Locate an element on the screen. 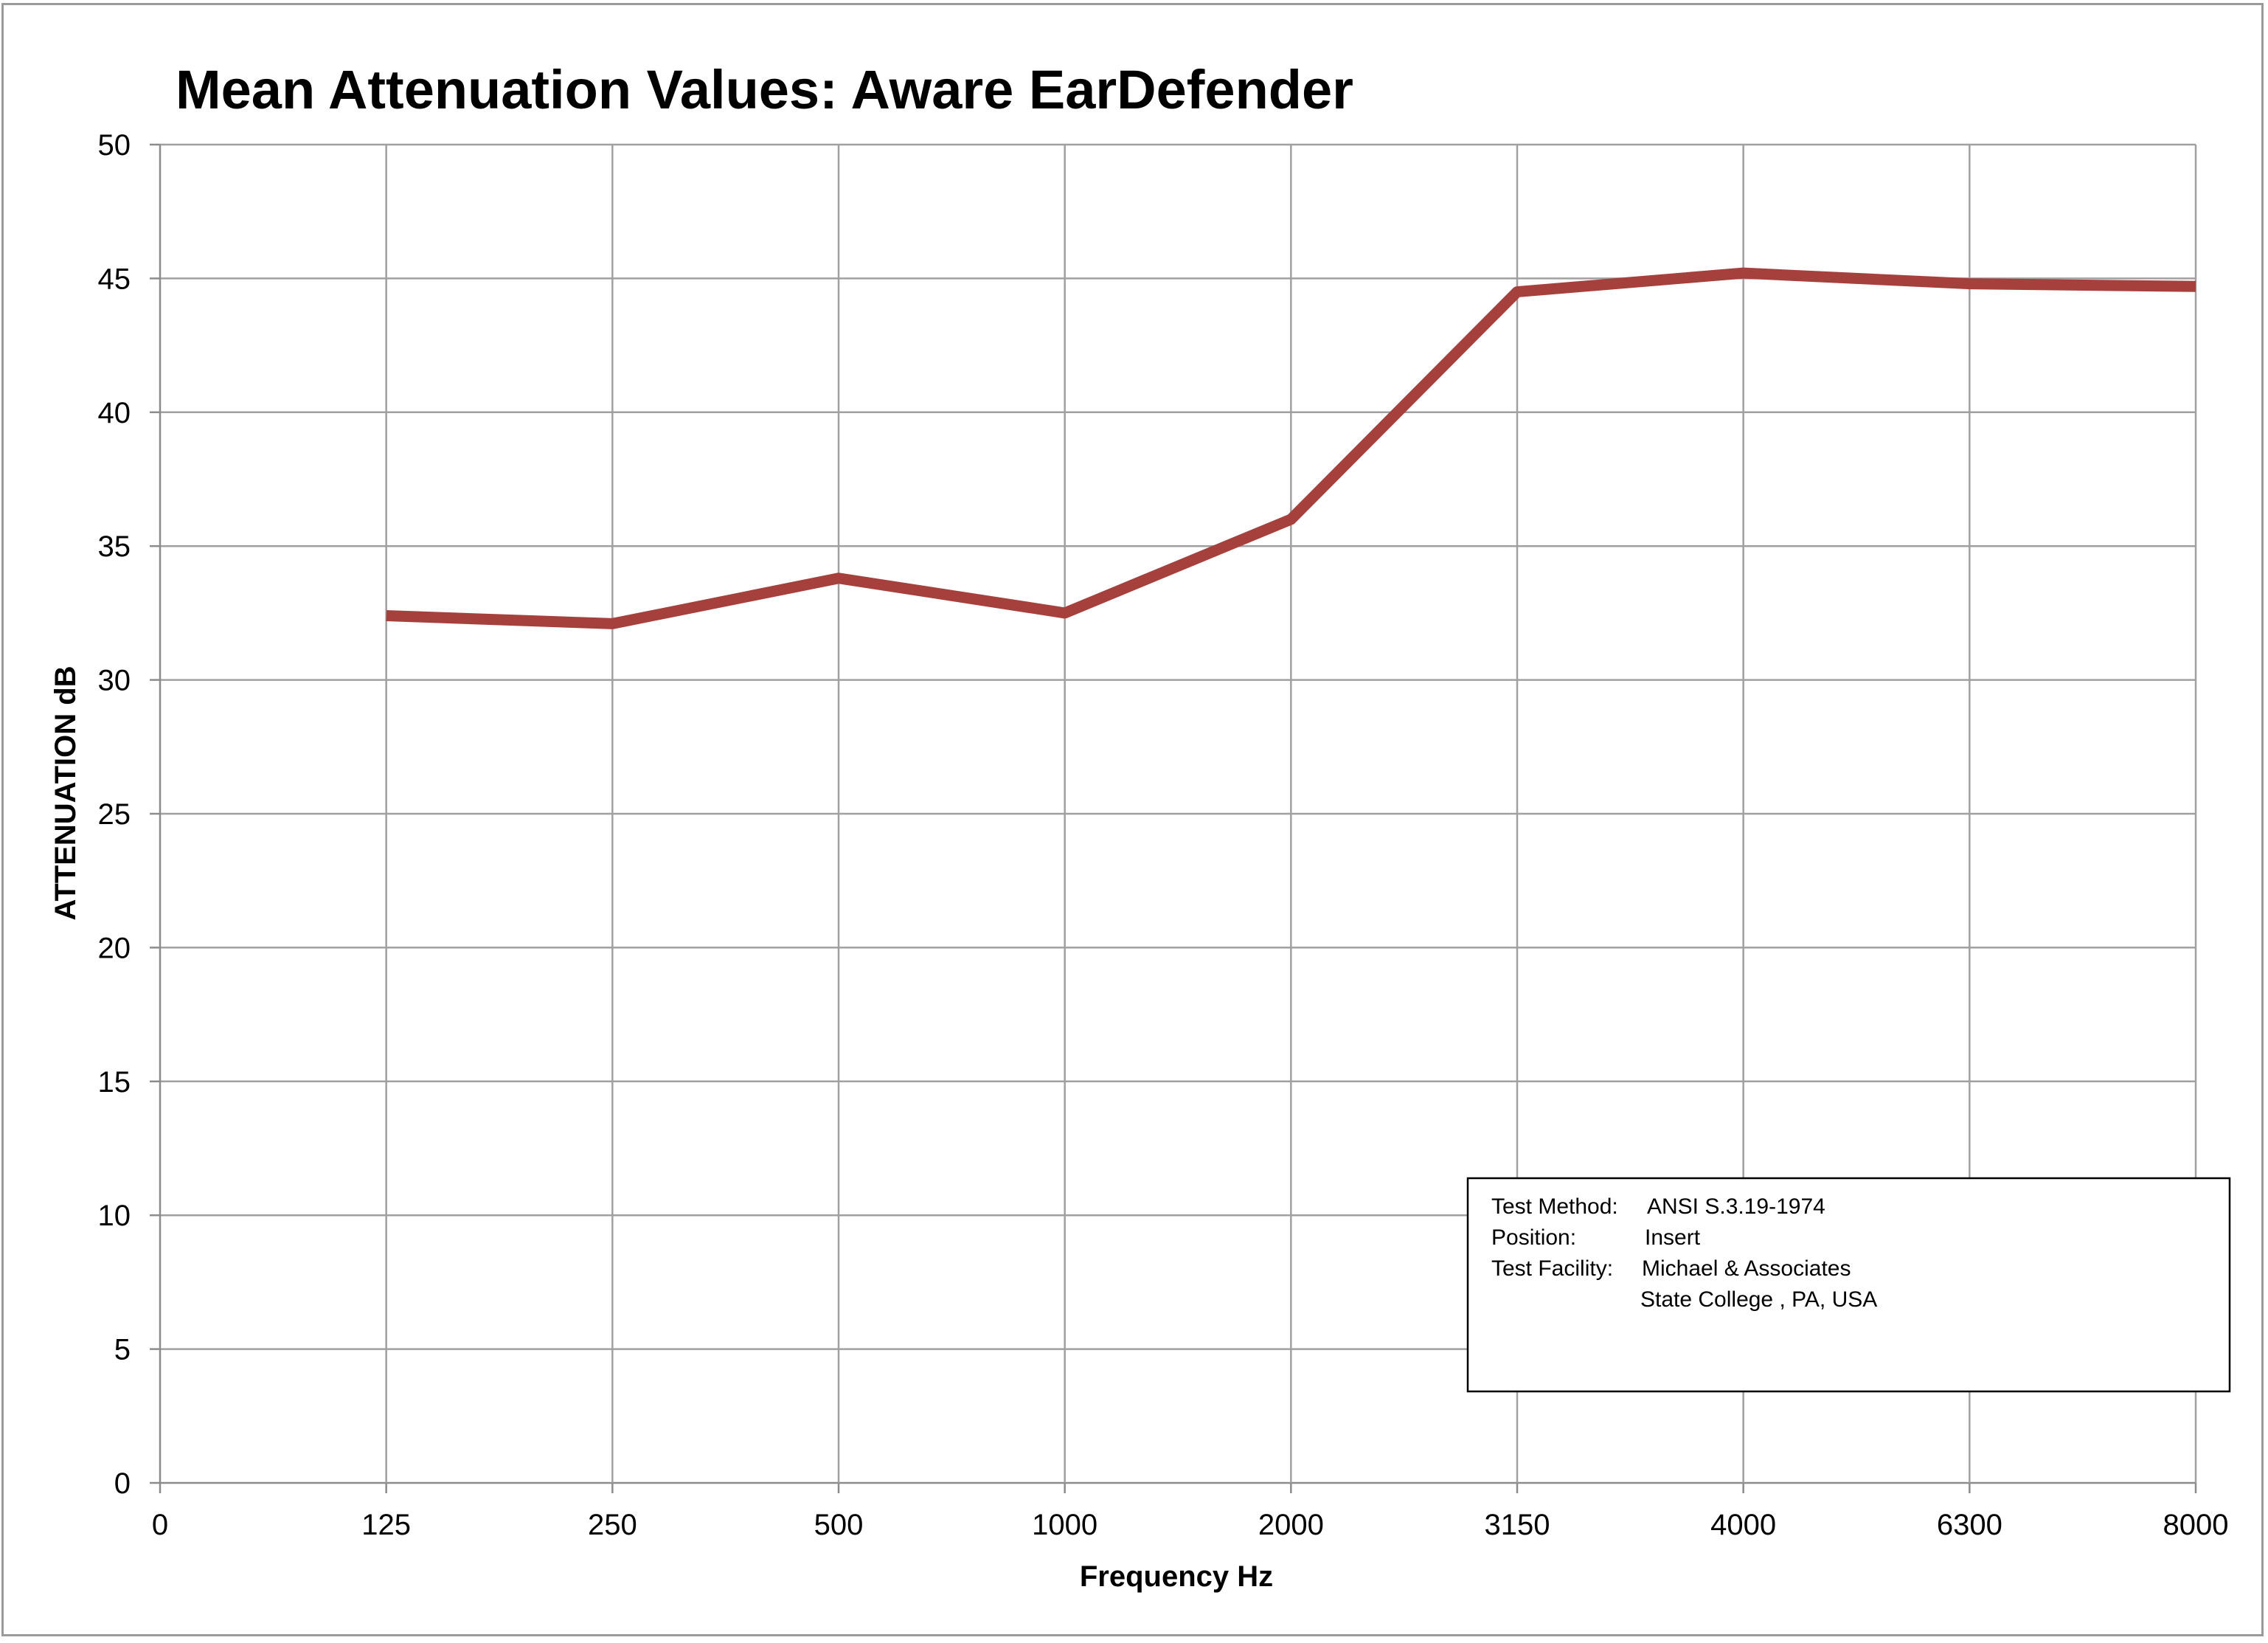 This screenshot has width=2268, height=1643. x-tick-label: 6300 is located at coordinates (1969, 1525).